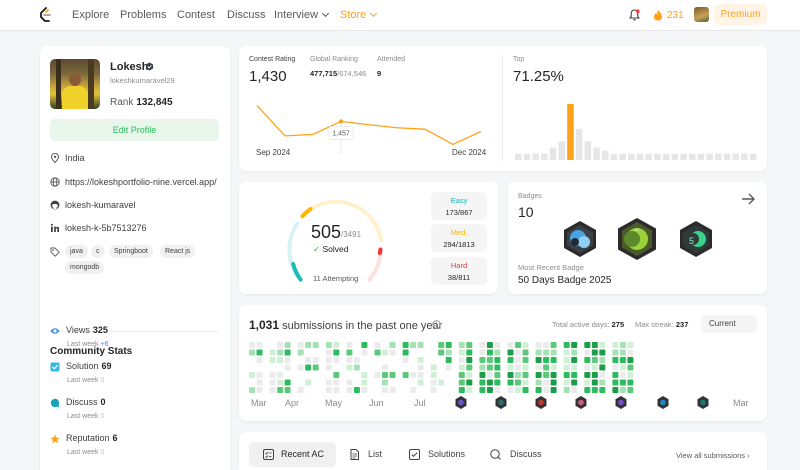 The height and width of the screenshot is (470, 800). Describe the element at coordinates (520, 454) in the screenshot. I see `tab-discuss: Discuss` at that location.